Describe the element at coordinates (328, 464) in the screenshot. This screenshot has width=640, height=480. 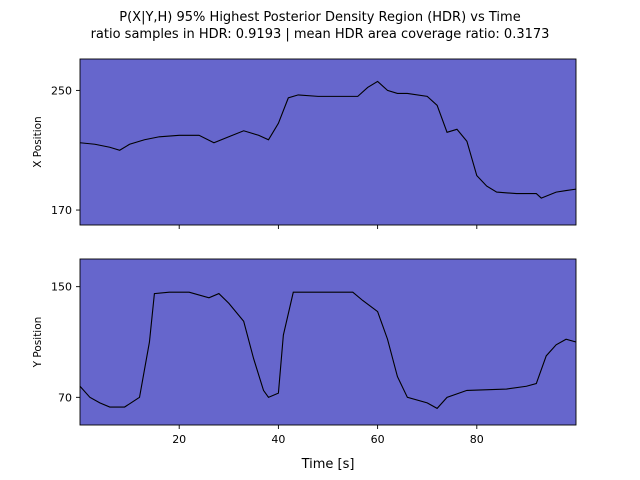
I see `x-axis-label: Time [s]` at that location.